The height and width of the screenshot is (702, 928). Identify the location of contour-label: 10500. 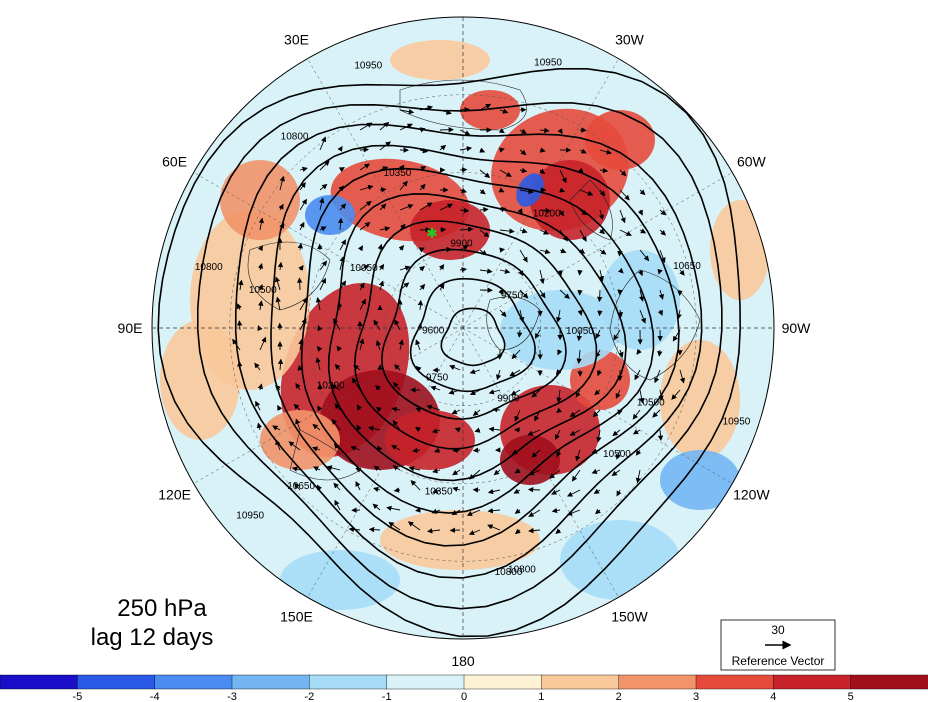
(651, 403).